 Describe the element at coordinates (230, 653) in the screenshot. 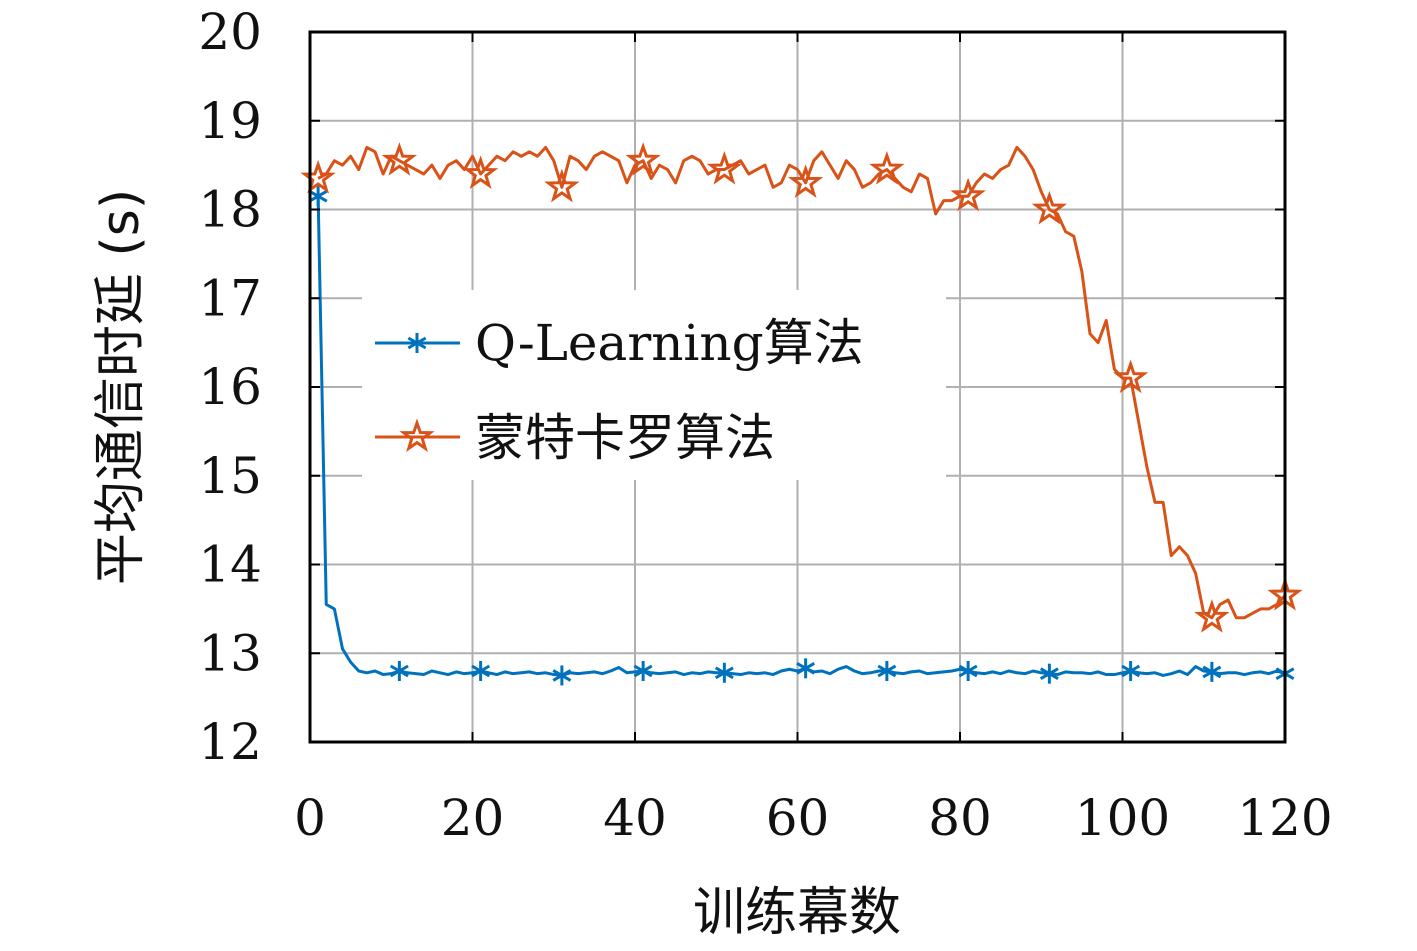

I see `y-tick-label: 13` at that location.